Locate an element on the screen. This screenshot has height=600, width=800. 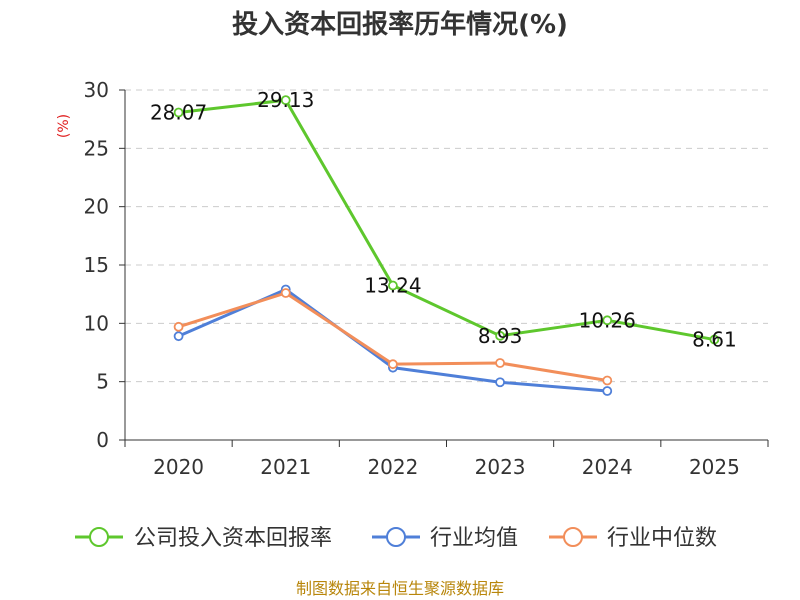
x-tick-label: 2024 is located at coordinates (607, 467).